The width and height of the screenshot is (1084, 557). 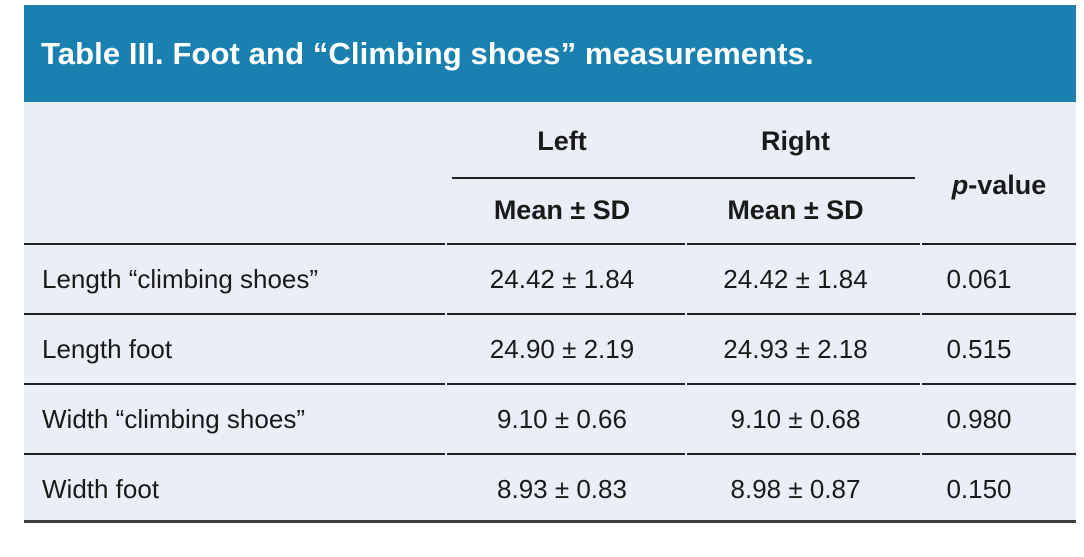 I want to click on row-label: Width foot, so click(x=234, y=488).